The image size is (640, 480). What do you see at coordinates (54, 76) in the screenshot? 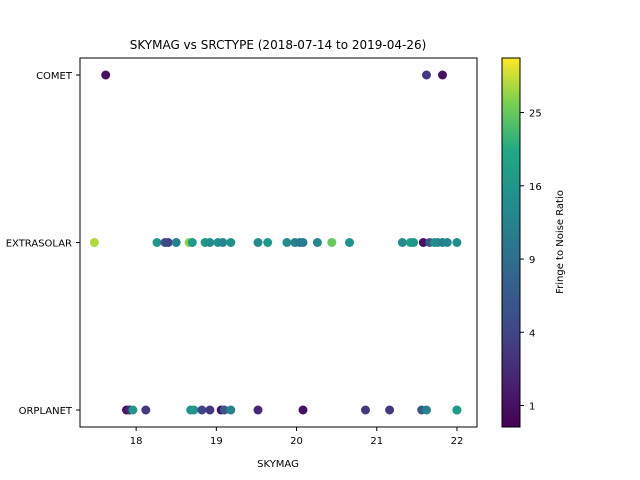
I see `y-tick-label: COMET` at bounding box center [54, 76].